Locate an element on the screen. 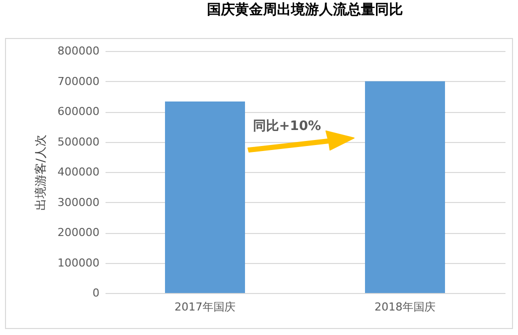  annotation: 同比+10% is located at coordinates (287, 126).